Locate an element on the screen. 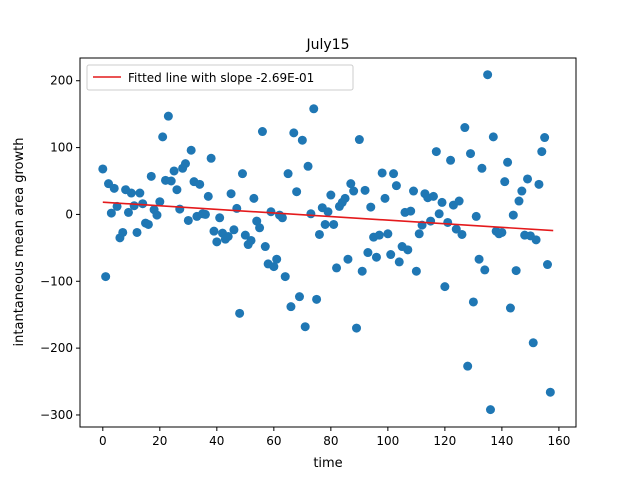 This screenshot has height=484, width=640. chart-title: July15 is located at coordinates (328, 45).